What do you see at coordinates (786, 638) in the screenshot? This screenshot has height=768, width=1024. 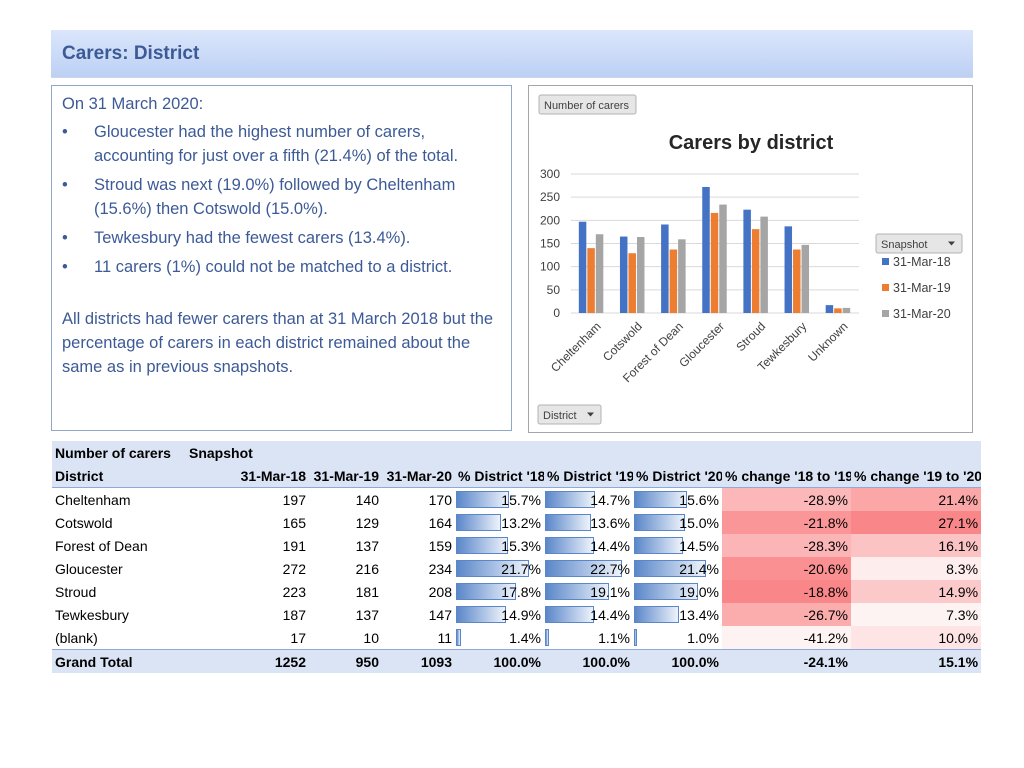 I see `change-cell: -41.2%` at bounding box center [786, 638].